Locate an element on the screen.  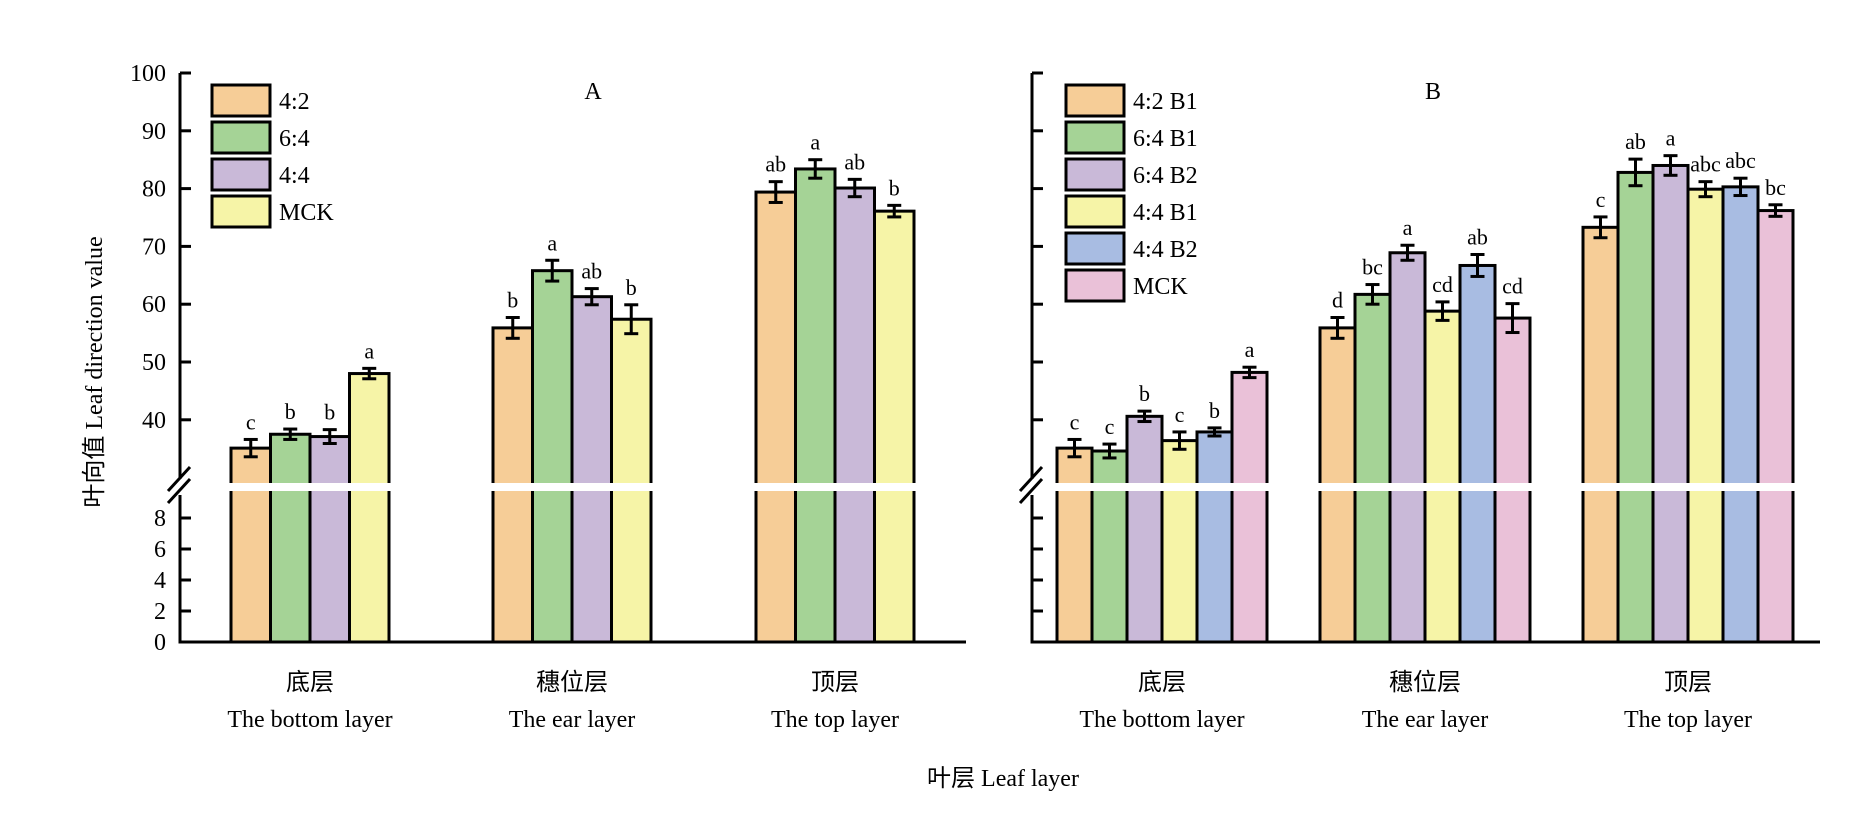
significance-label: bc is located at coordinates (1372, 267).